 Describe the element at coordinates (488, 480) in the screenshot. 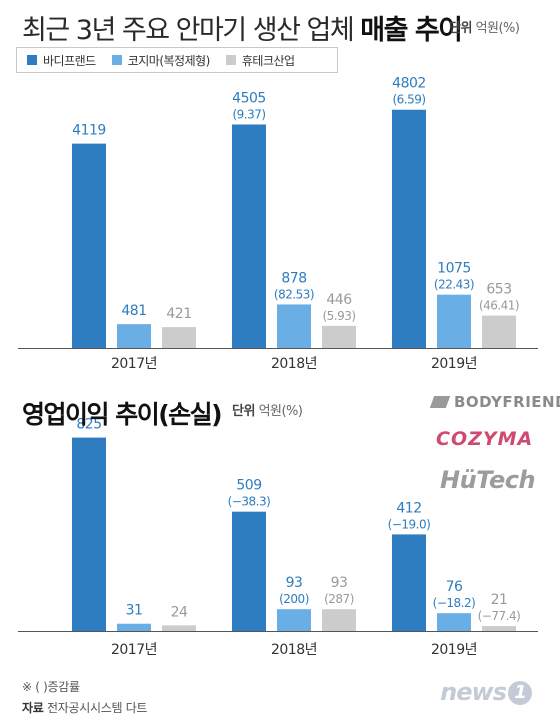

I see `hutech-logo: HüTech` at that location.